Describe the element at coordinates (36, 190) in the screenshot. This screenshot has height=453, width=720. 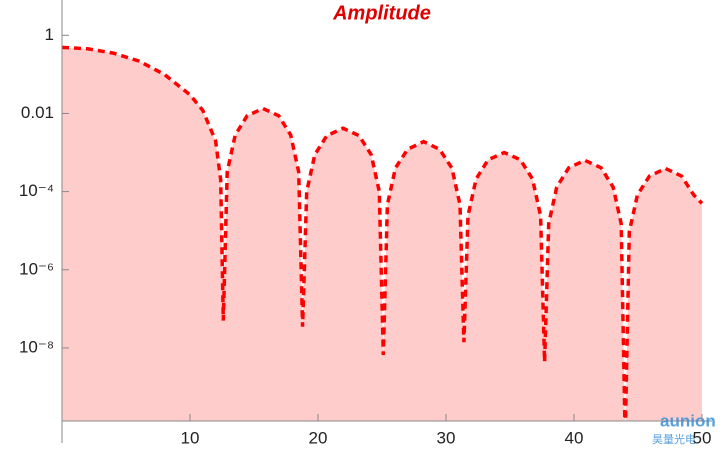
I see `y-tick-label: 10⁻⁴` at that location.